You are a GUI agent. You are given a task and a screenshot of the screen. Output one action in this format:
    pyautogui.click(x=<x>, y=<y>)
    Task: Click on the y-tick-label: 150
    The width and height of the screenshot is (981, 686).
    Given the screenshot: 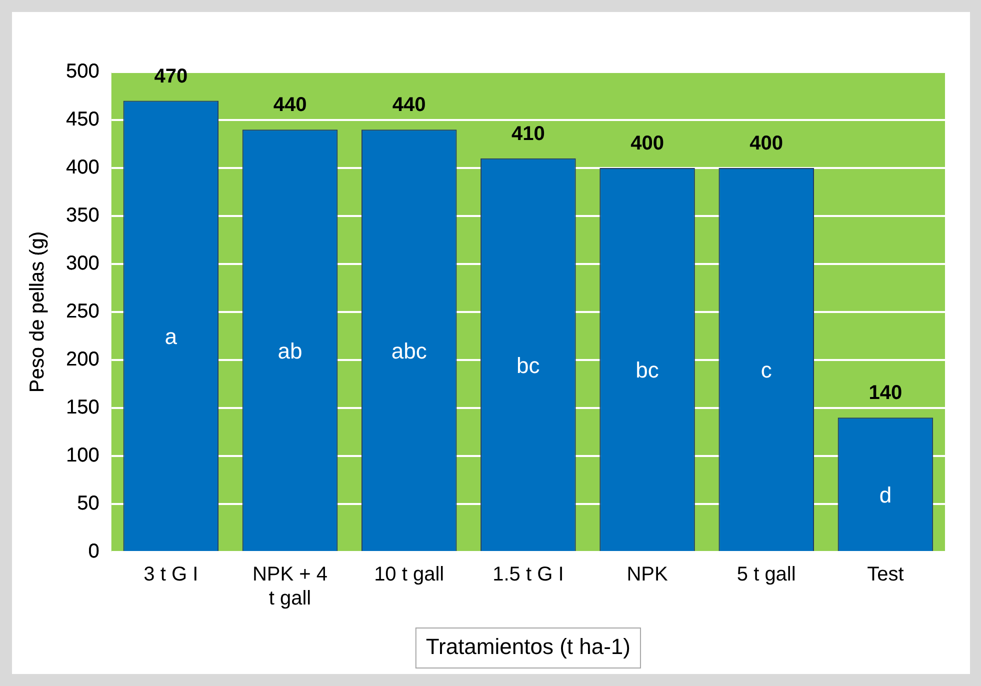 What is the action you would take?
    pyautogui.click(x=83, y=407)
    